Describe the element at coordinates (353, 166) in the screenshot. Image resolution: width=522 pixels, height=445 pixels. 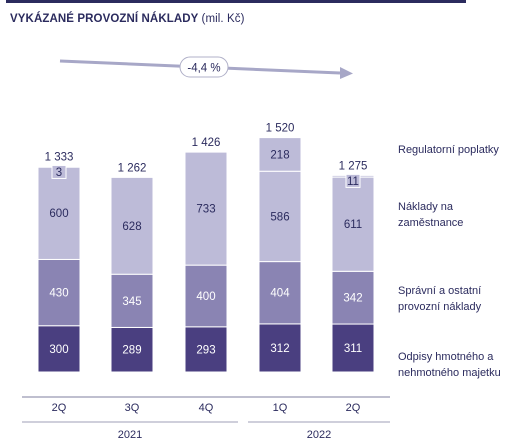
I see `bar-total-label: 1 275` at that location.